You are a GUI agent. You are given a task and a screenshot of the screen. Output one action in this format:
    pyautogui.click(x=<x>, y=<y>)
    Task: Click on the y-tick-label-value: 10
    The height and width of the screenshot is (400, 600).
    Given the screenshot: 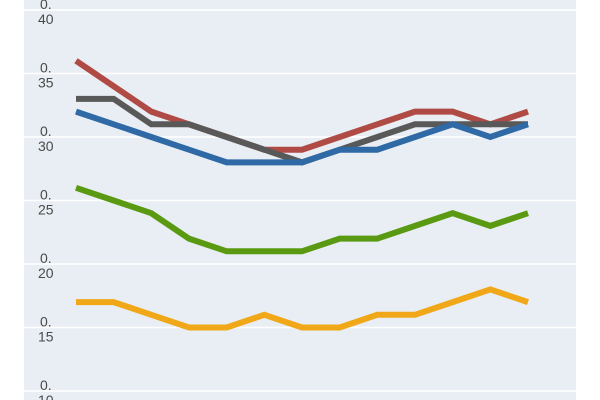 What is the action you would take?
    pyautogui.click(x=46, y=396)
    